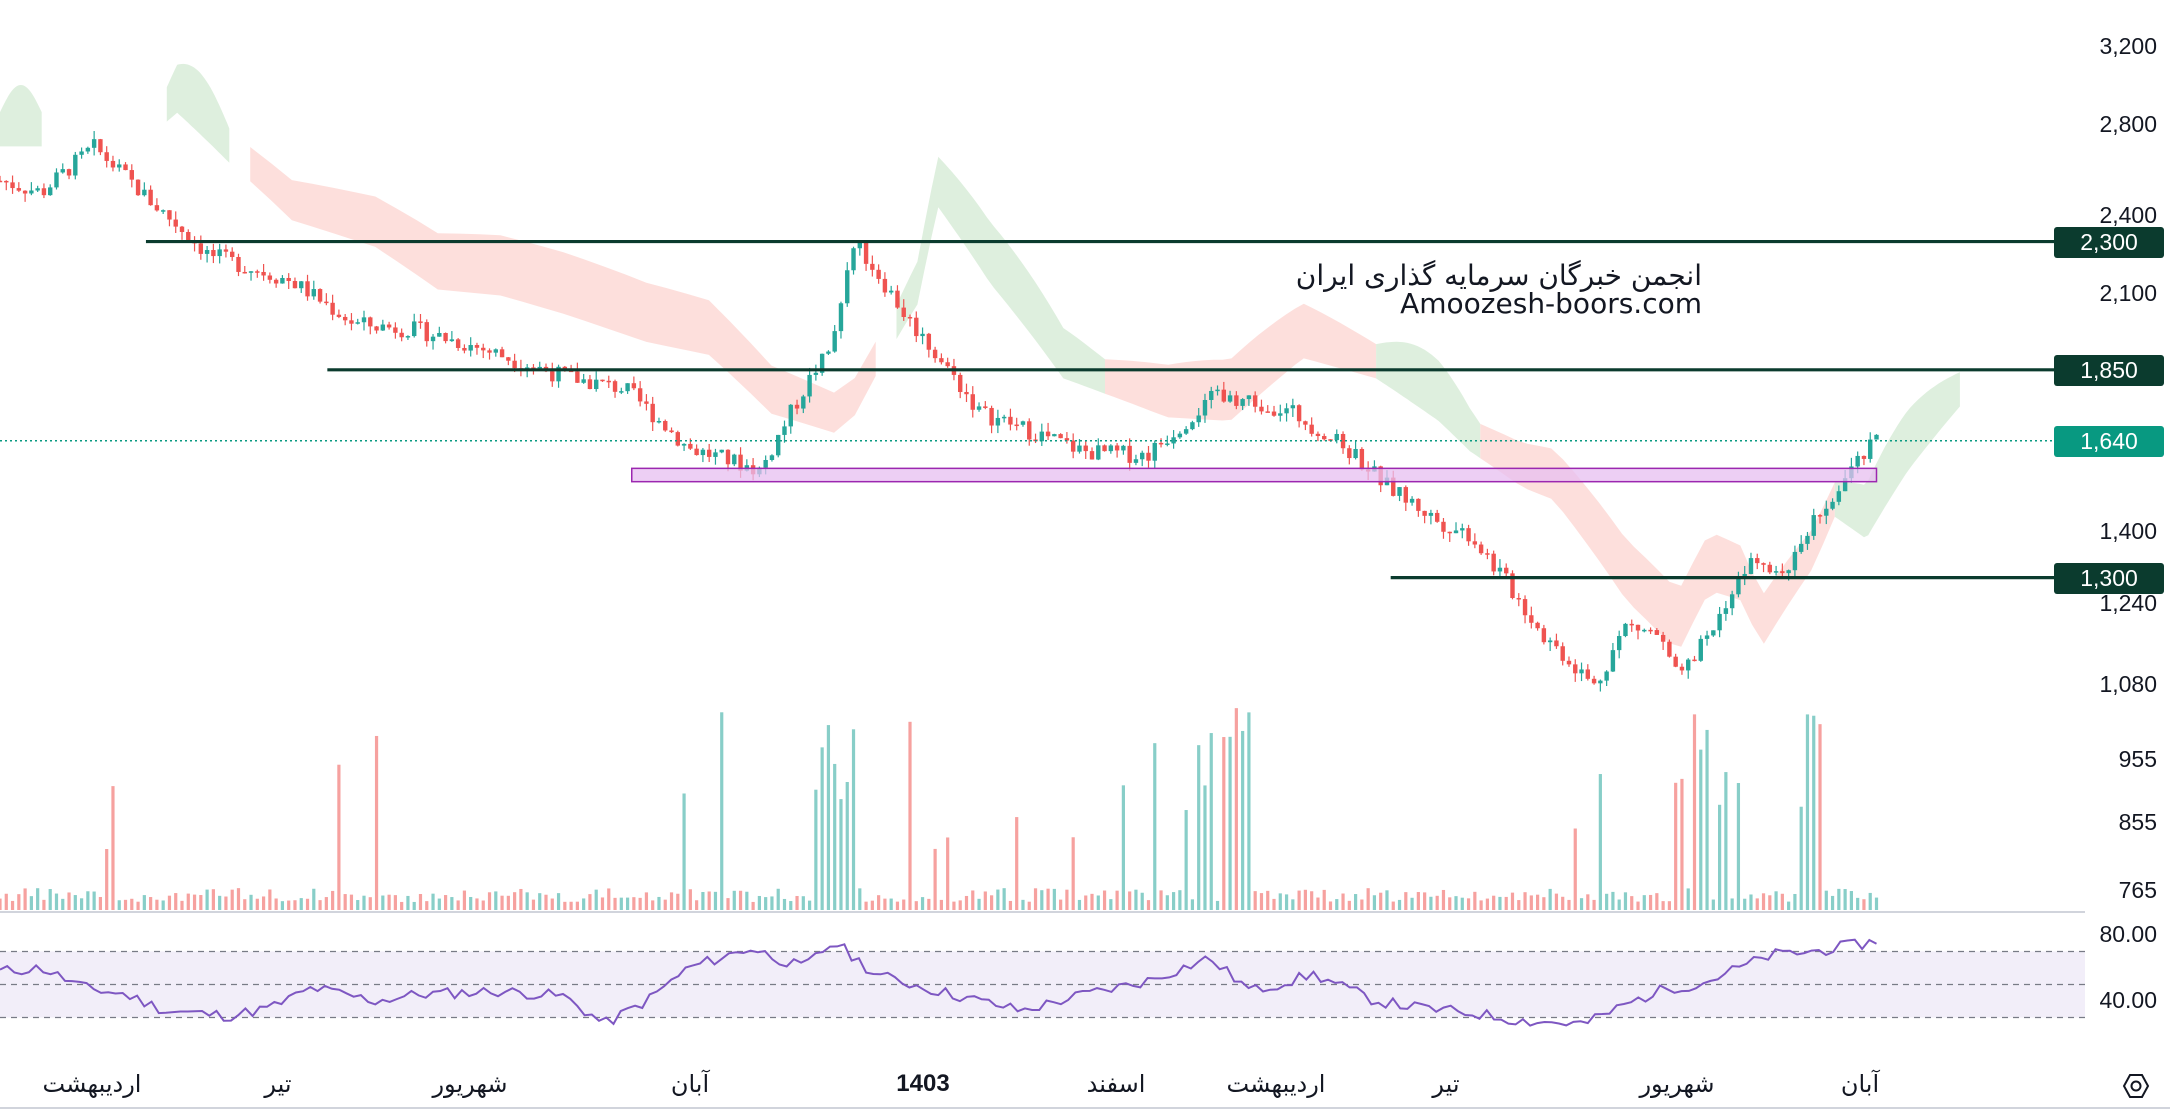 The height and width of the screenshot is (1112, 2170). What do you see at coordinates (2137, 822) in the screenshot?
I see `price-tick-label: 855` at bounding box center [2137, 822].